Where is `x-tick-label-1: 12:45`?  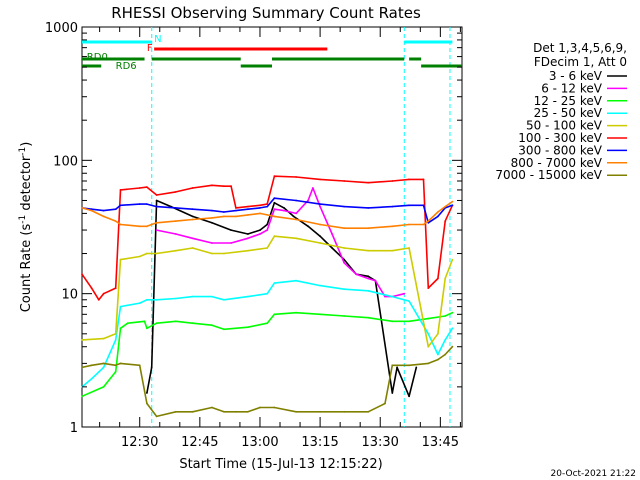
x-tick-label-1: 12:45 is located at coordinates (199, 442).